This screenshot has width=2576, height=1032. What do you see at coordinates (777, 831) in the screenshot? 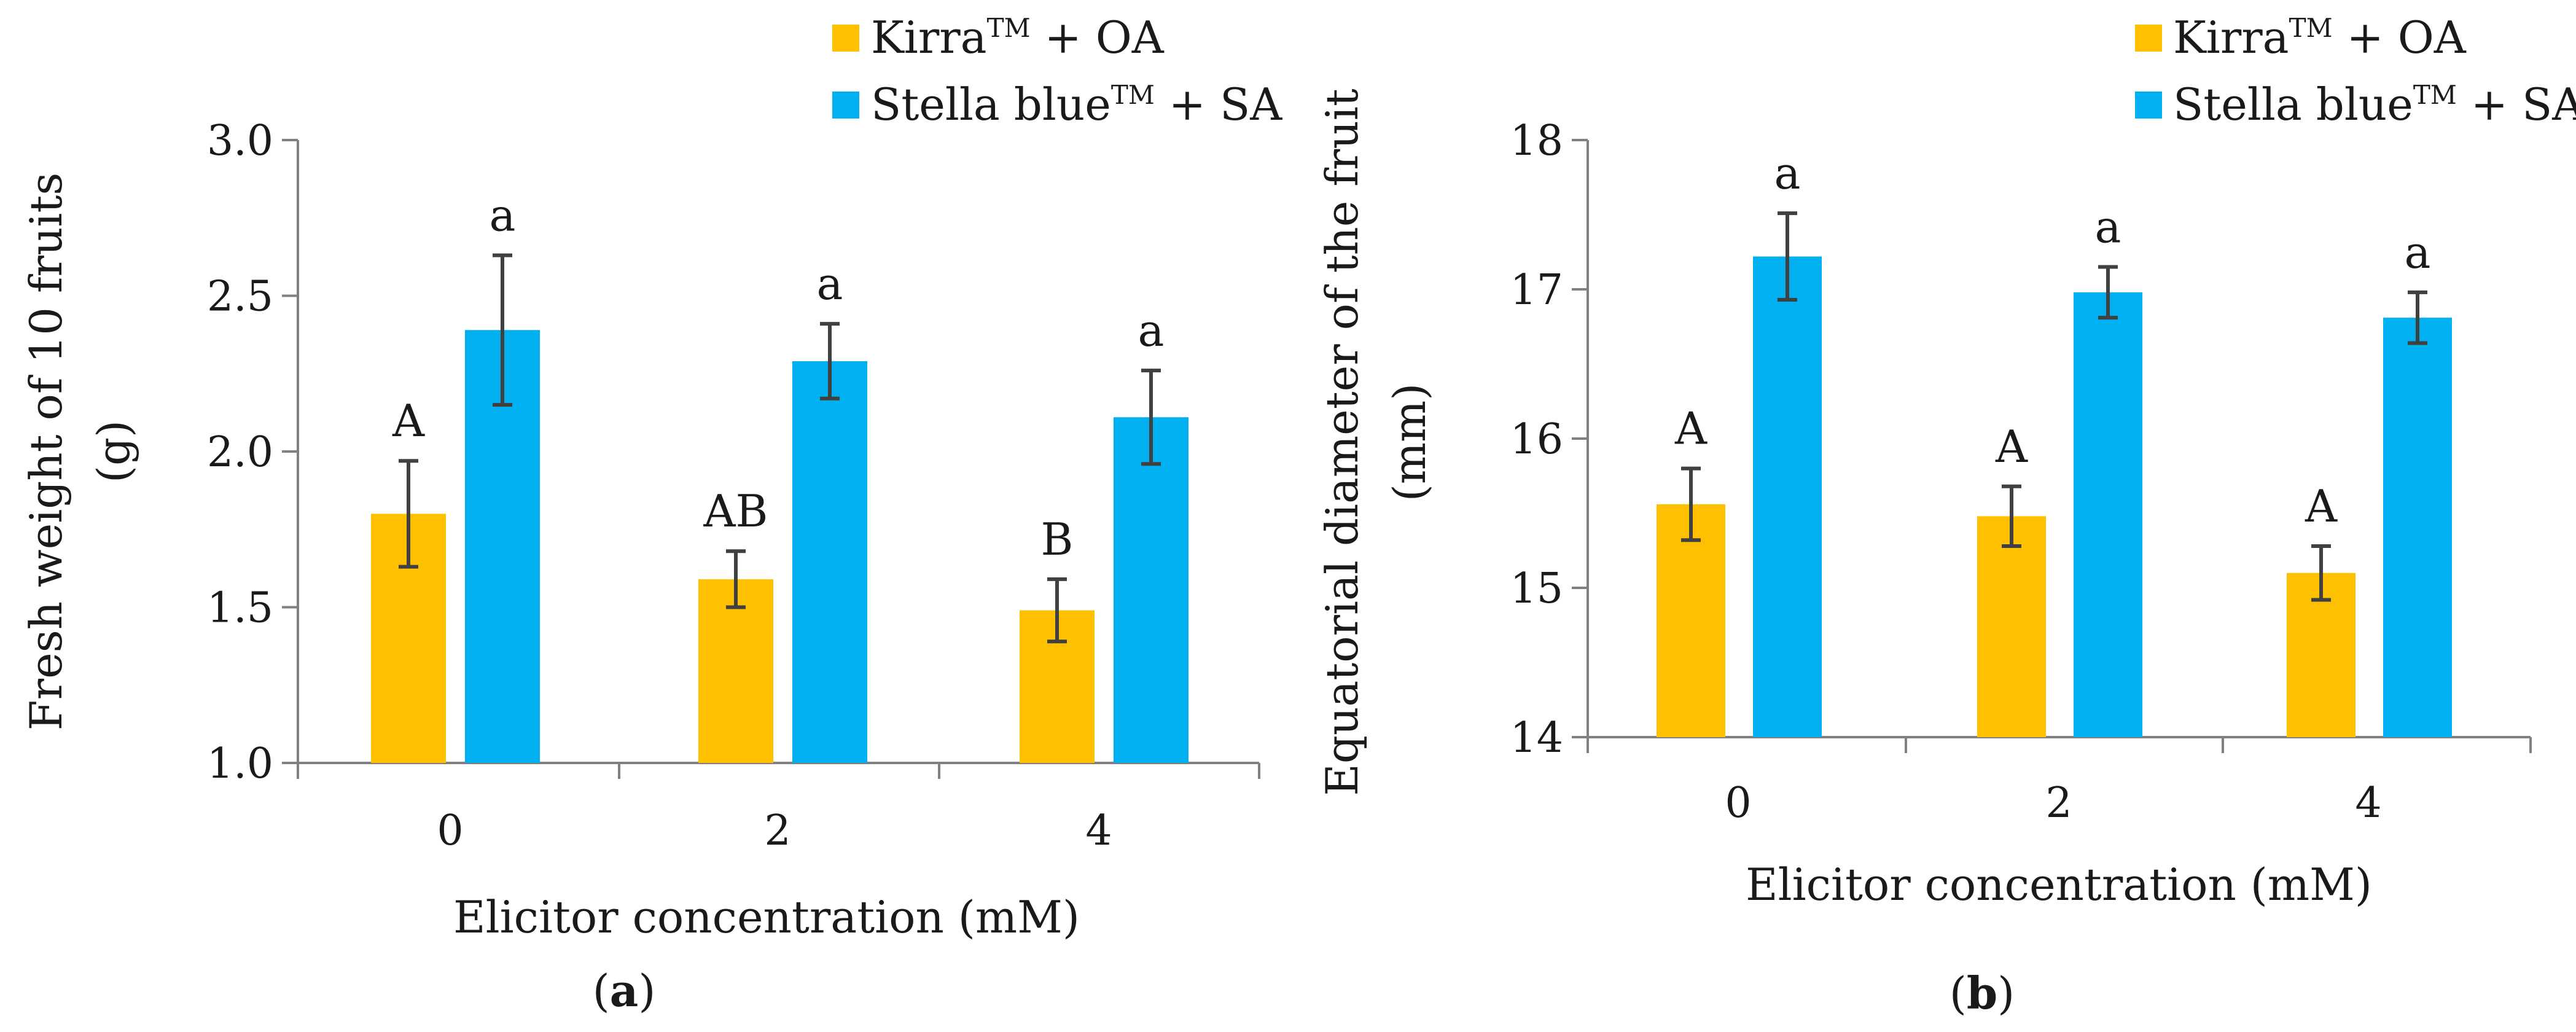
I see `x-tick-label-a: 2` at bounding box center [777, 831].